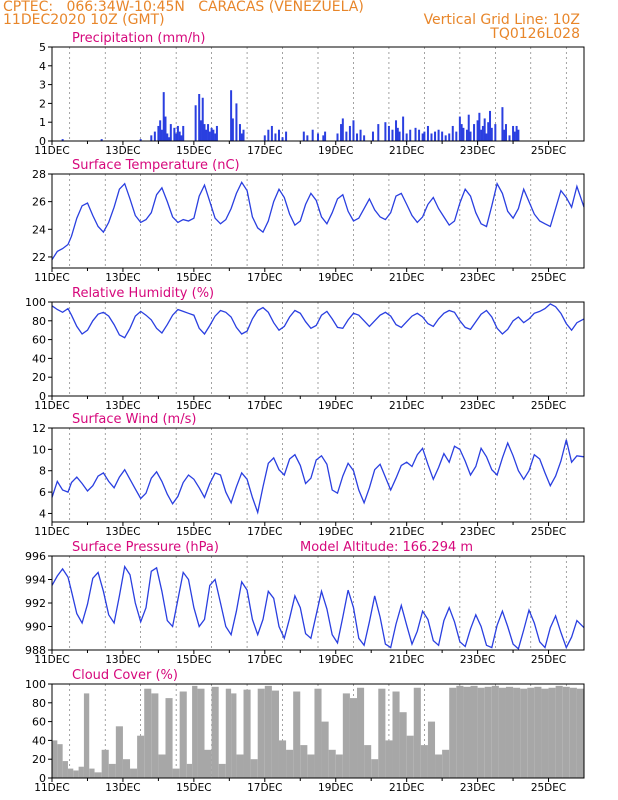  Describe the element at coordinates (143, 293) in the screenshot. I see `panel-title: Relative Humidity (%)` at that location.